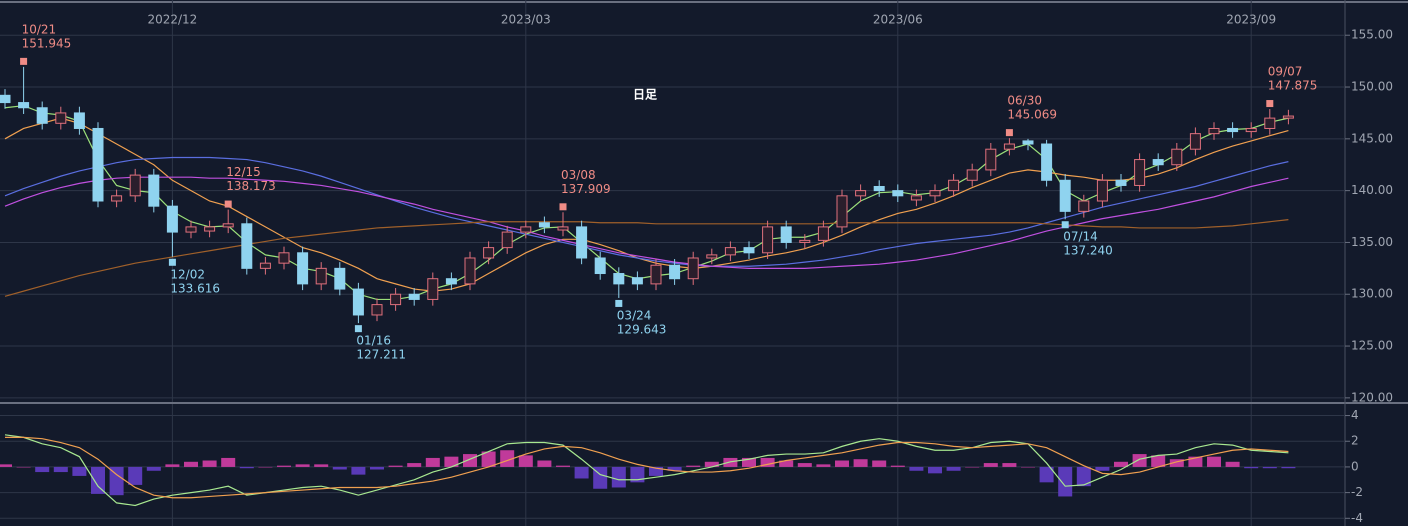 The height and width of the screenshot is (526, 1408). What do you see at coordinates (1355, 415) in the screenshot?
I see `y-tick-label: 4` at bounding box center [1355, 415].